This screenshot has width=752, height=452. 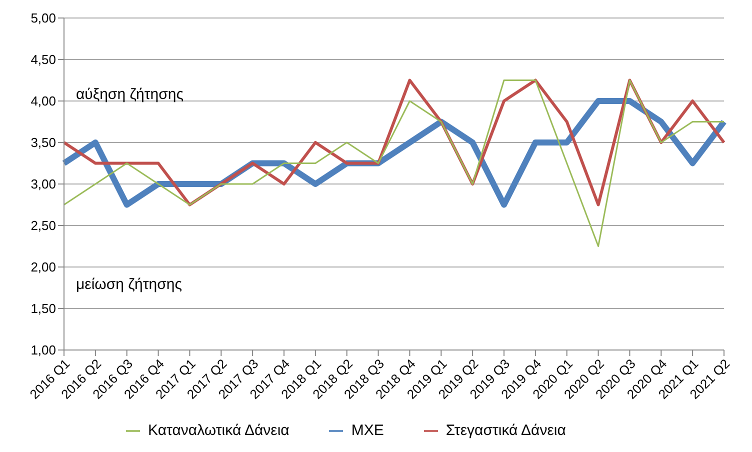 What do you see at coordinates (43, 350) in the screenshot?
I see `y-tick-label: 1,00` at bounding box center [43, 350].